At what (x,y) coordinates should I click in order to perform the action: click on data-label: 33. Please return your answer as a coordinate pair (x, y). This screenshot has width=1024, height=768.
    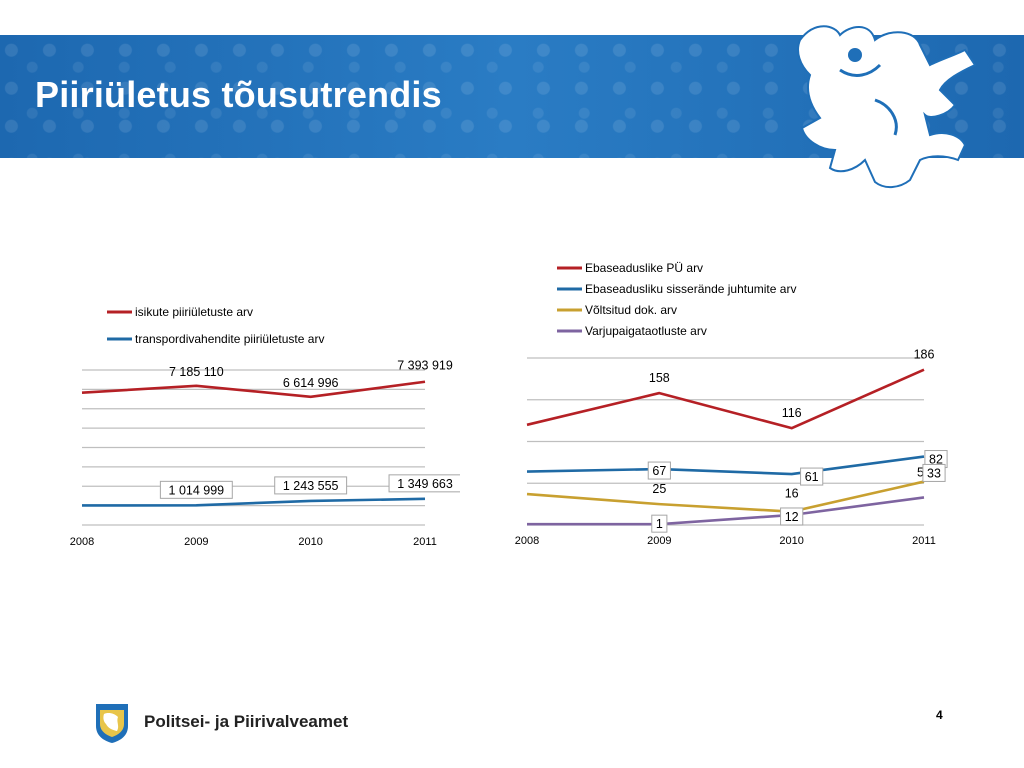
    Looking at the image, I should click on (934, 473).